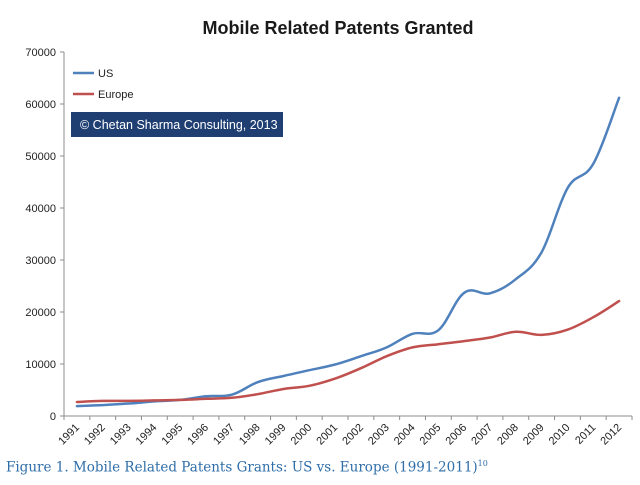 The height and width of the screenshot is (485, 640). What do you see at coordinates (482, 463) in the screenshot?
I see `footnote-marker: 10` at bounding box center [482, 463].